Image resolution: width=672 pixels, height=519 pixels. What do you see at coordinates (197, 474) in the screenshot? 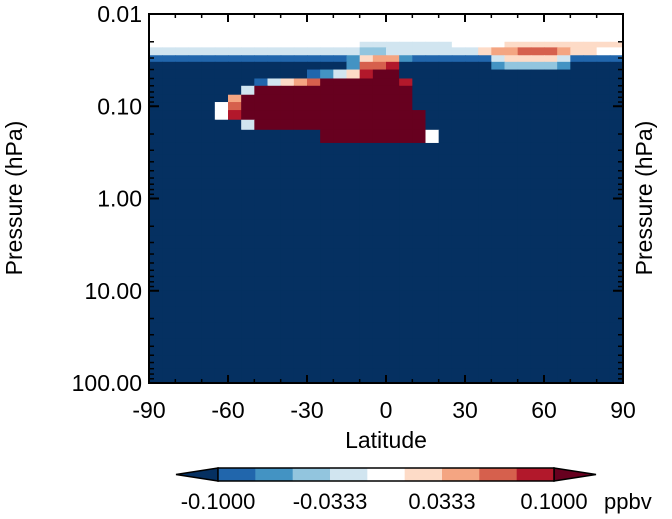
I see `colorbar-extend-low` at bounding box center [197, 474].